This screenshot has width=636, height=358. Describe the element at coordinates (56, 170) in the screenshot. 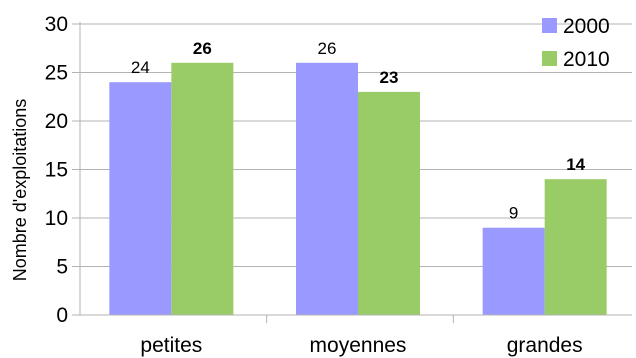

I see `y-tick-label-15: 15` at that location.